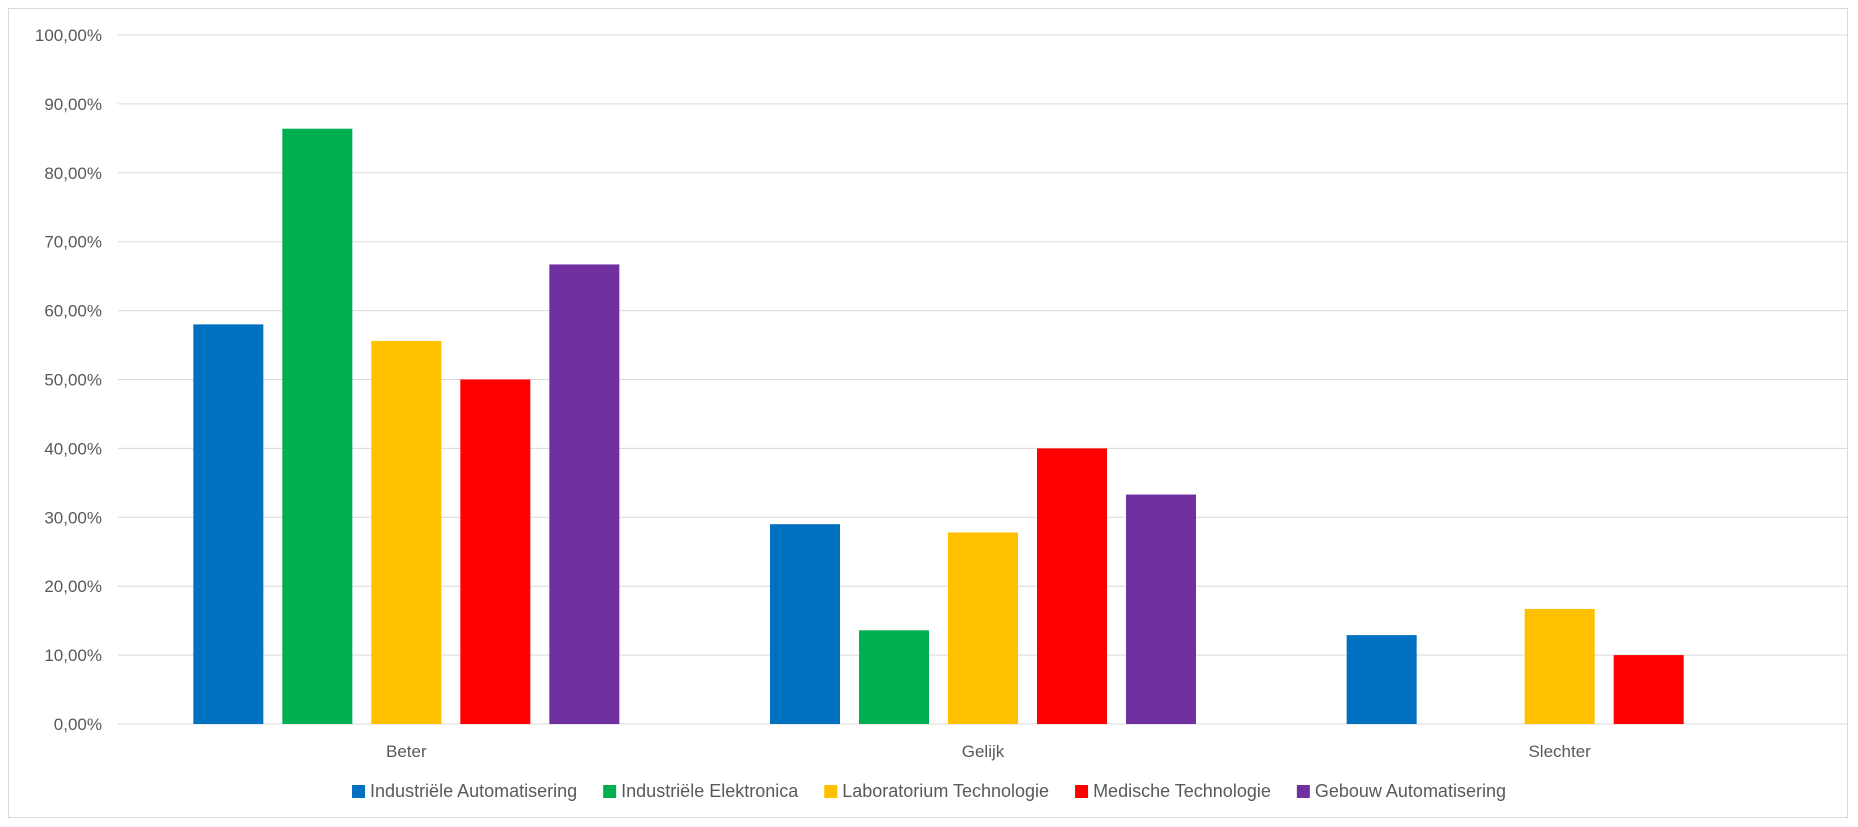 The image size is (1858, 827). I want to click on legend-label: Laboratorium Technologie, so click(945, 791).